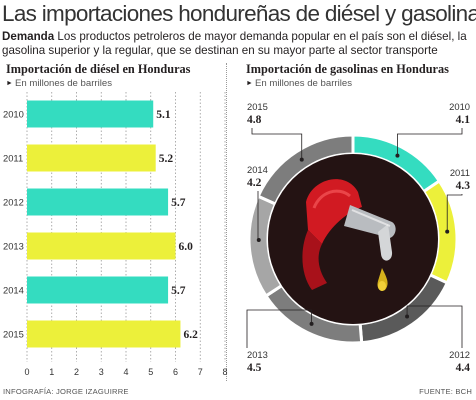 The width and height of the screenshot is (476, 400). Describe the element at coordinates (459, 106) in the screenshot. I see `slice-year-label: 2010` at that location.